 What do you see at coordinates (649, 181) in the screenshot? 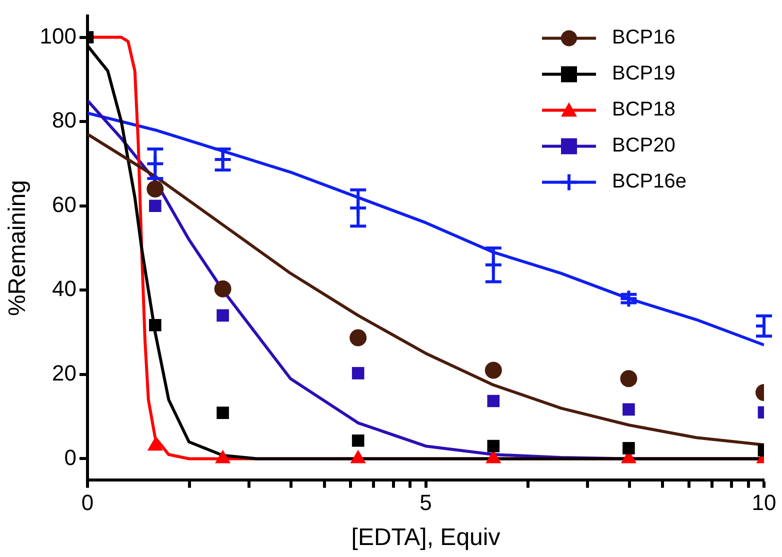
I see `legend-label: BCP16e` at bounding box center [649, 181].